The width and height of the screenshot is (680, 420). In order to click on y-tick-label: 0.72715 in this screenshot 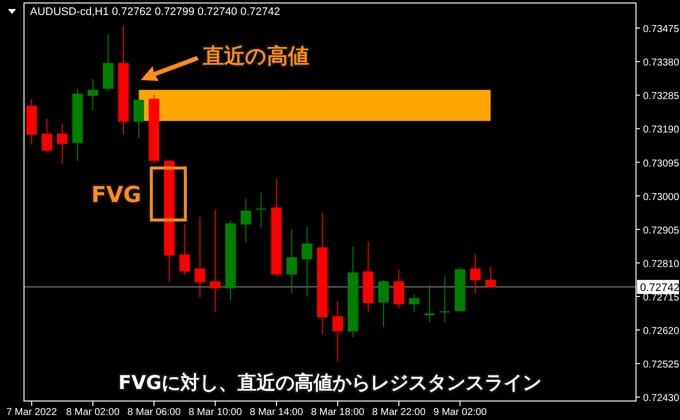, I will do `click(661, 298)`.